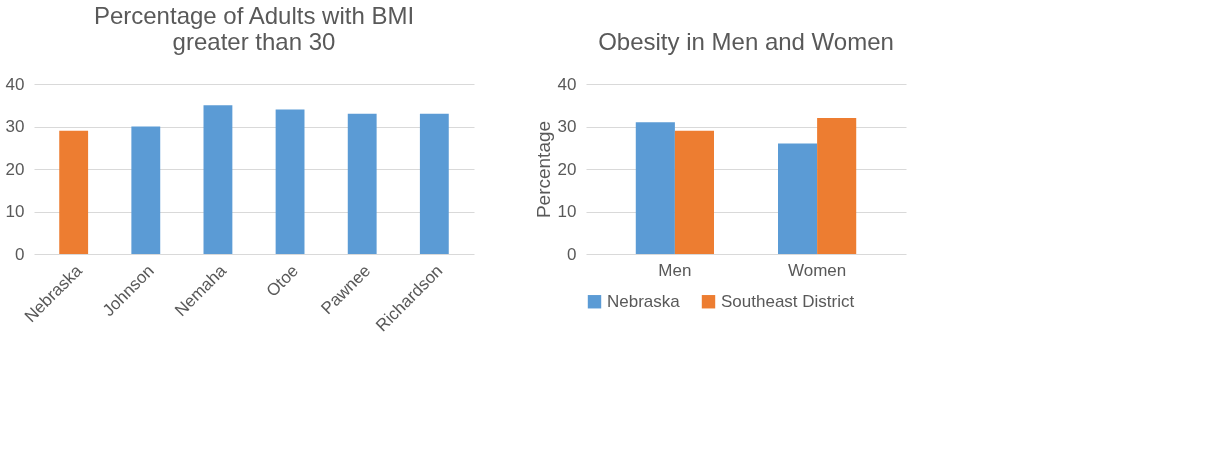  Describe the element at coordinates (254, 41) in the screenshot. I see `text: greater than 30` at that location.